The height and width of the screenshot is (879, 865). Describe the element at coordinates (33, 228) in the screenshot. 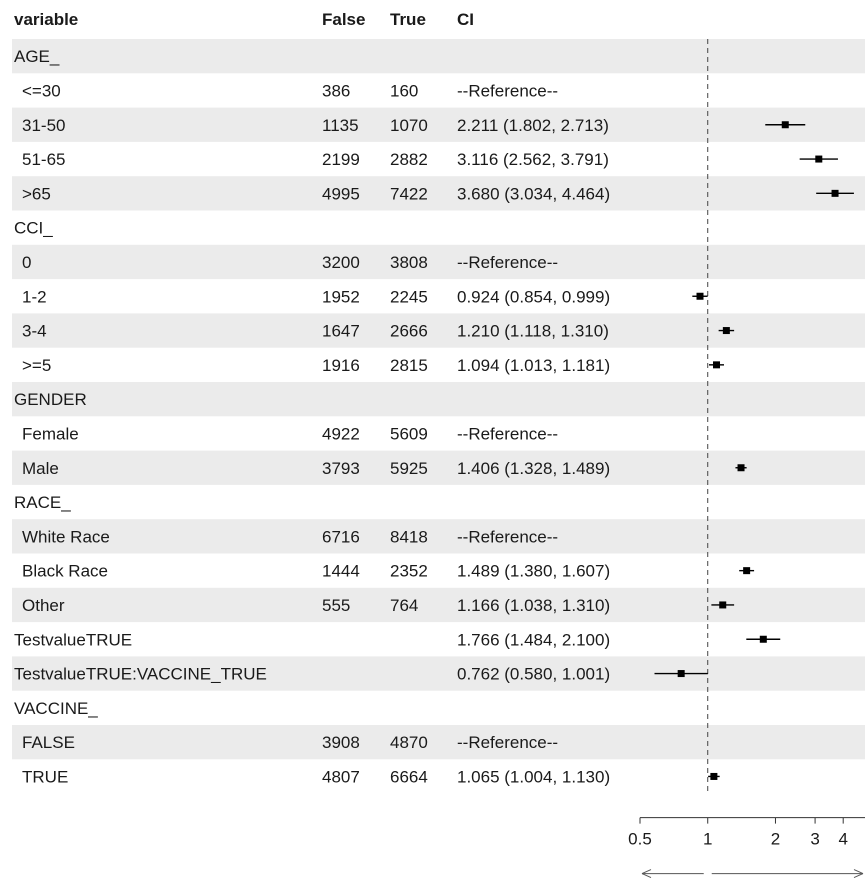

I see `row-variable-label: CCI_` at that location.